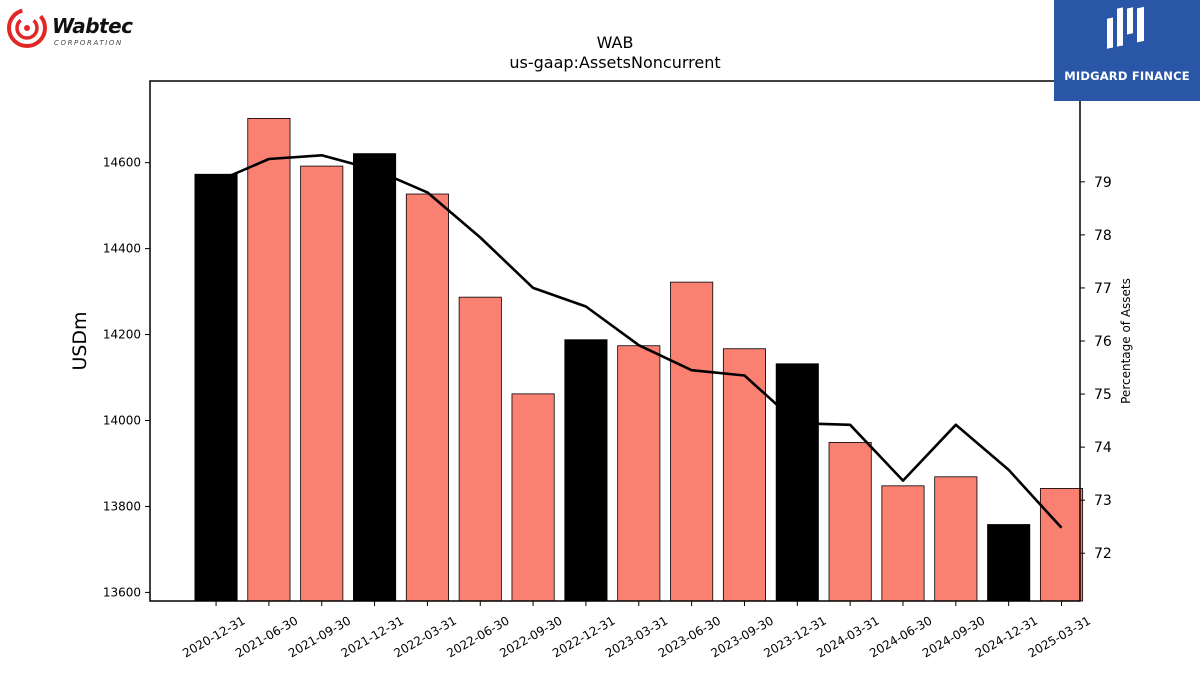 The height and width of the screenshot is (675, 1200). Describe the element at coordinates (1103, 236) in the screenshot. I see `y2-tick-label: 78` at that location.